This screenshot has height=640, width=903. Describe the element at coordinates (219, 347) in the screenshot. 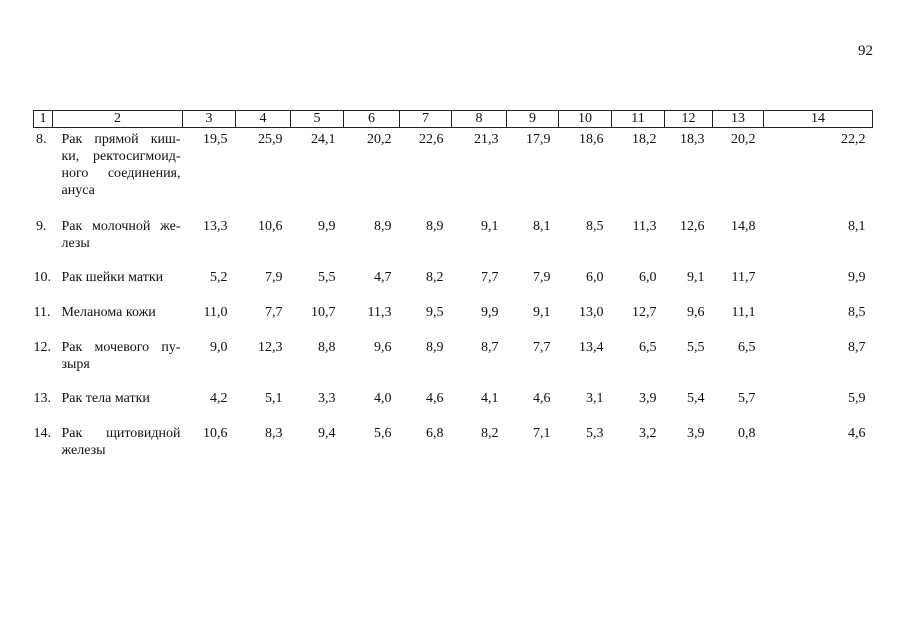

I see `cell-value: 9,0` at that location.